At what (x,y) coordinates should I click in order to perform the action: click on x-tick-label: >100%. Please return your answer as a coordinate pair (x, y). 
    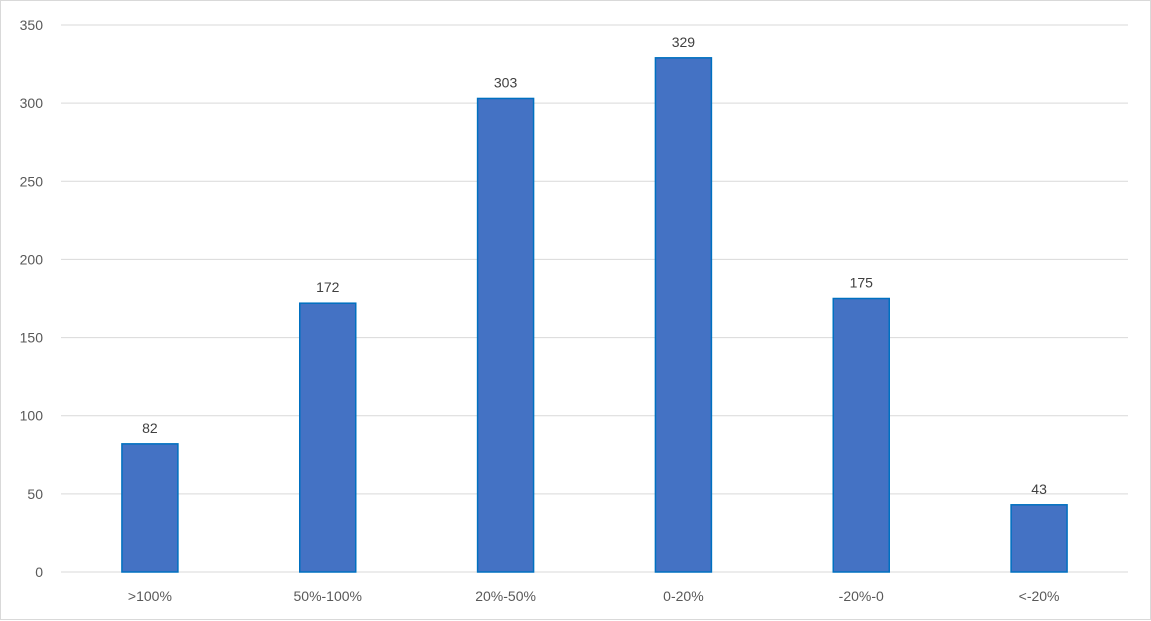
    Looking at the image, I should click on (150, 596).